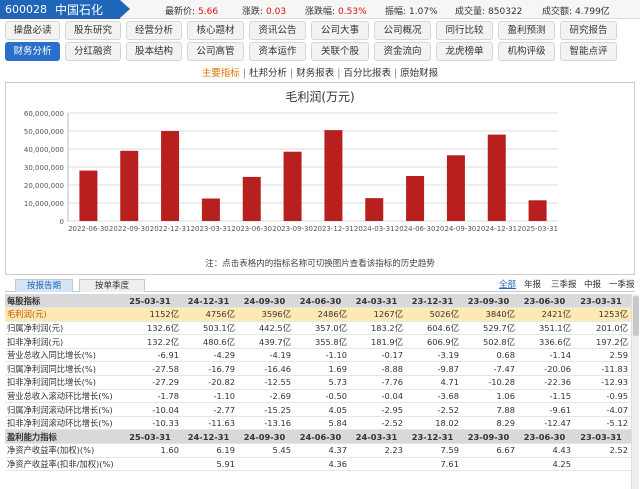 Image resolution: width=640 pixels, height=489 pixels. Describe the element at coordinates (63, 328) in the screenshot. I see `metric-name: 归属净利润(元)` at that location.